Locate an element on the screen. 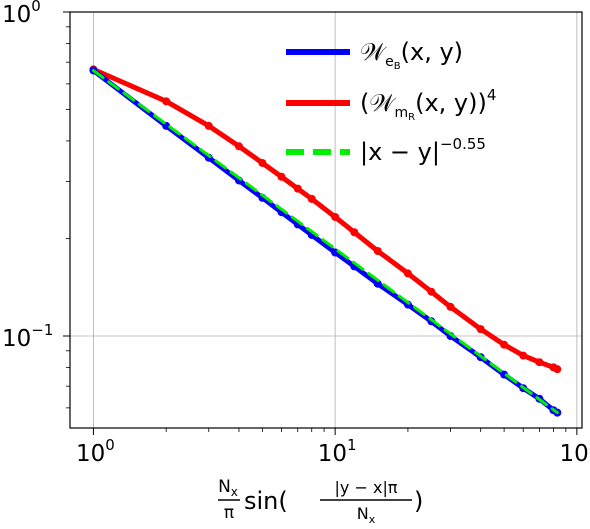 This screenshot has height=529, width=590. x-tick-label-1: 10¹ is located at coordinates (337, 451).